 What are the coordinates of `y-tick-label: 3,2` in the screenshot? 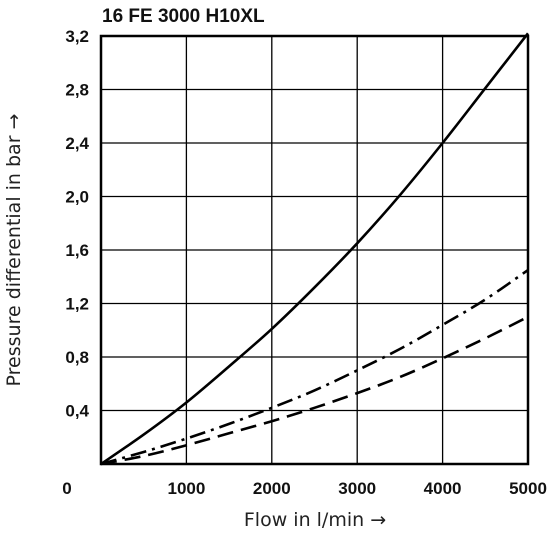 It's located at (77, 36).